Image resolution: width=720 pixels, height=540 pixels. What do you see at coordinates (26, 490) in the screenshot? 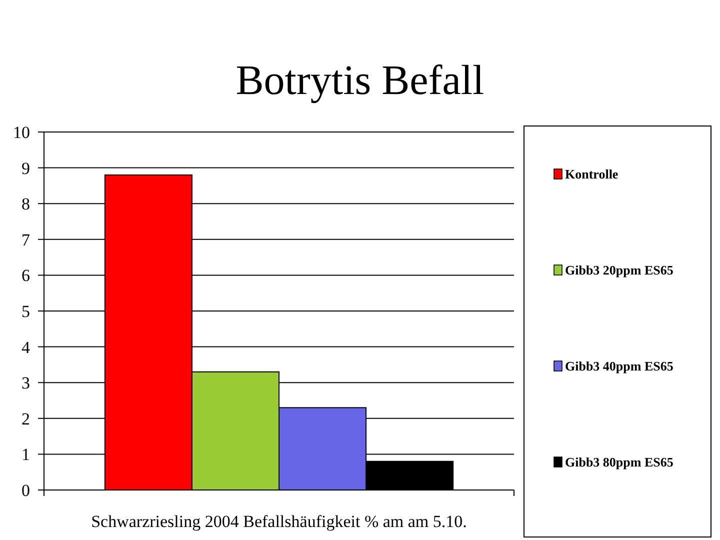
I see `y-tick-label: 0` at bounding box center [26, 490].